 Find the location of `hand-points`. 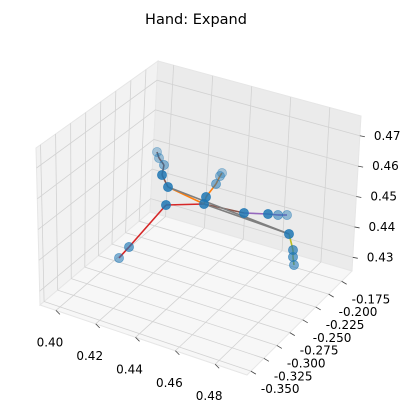

hand-points is located at coordinates (206, 208).